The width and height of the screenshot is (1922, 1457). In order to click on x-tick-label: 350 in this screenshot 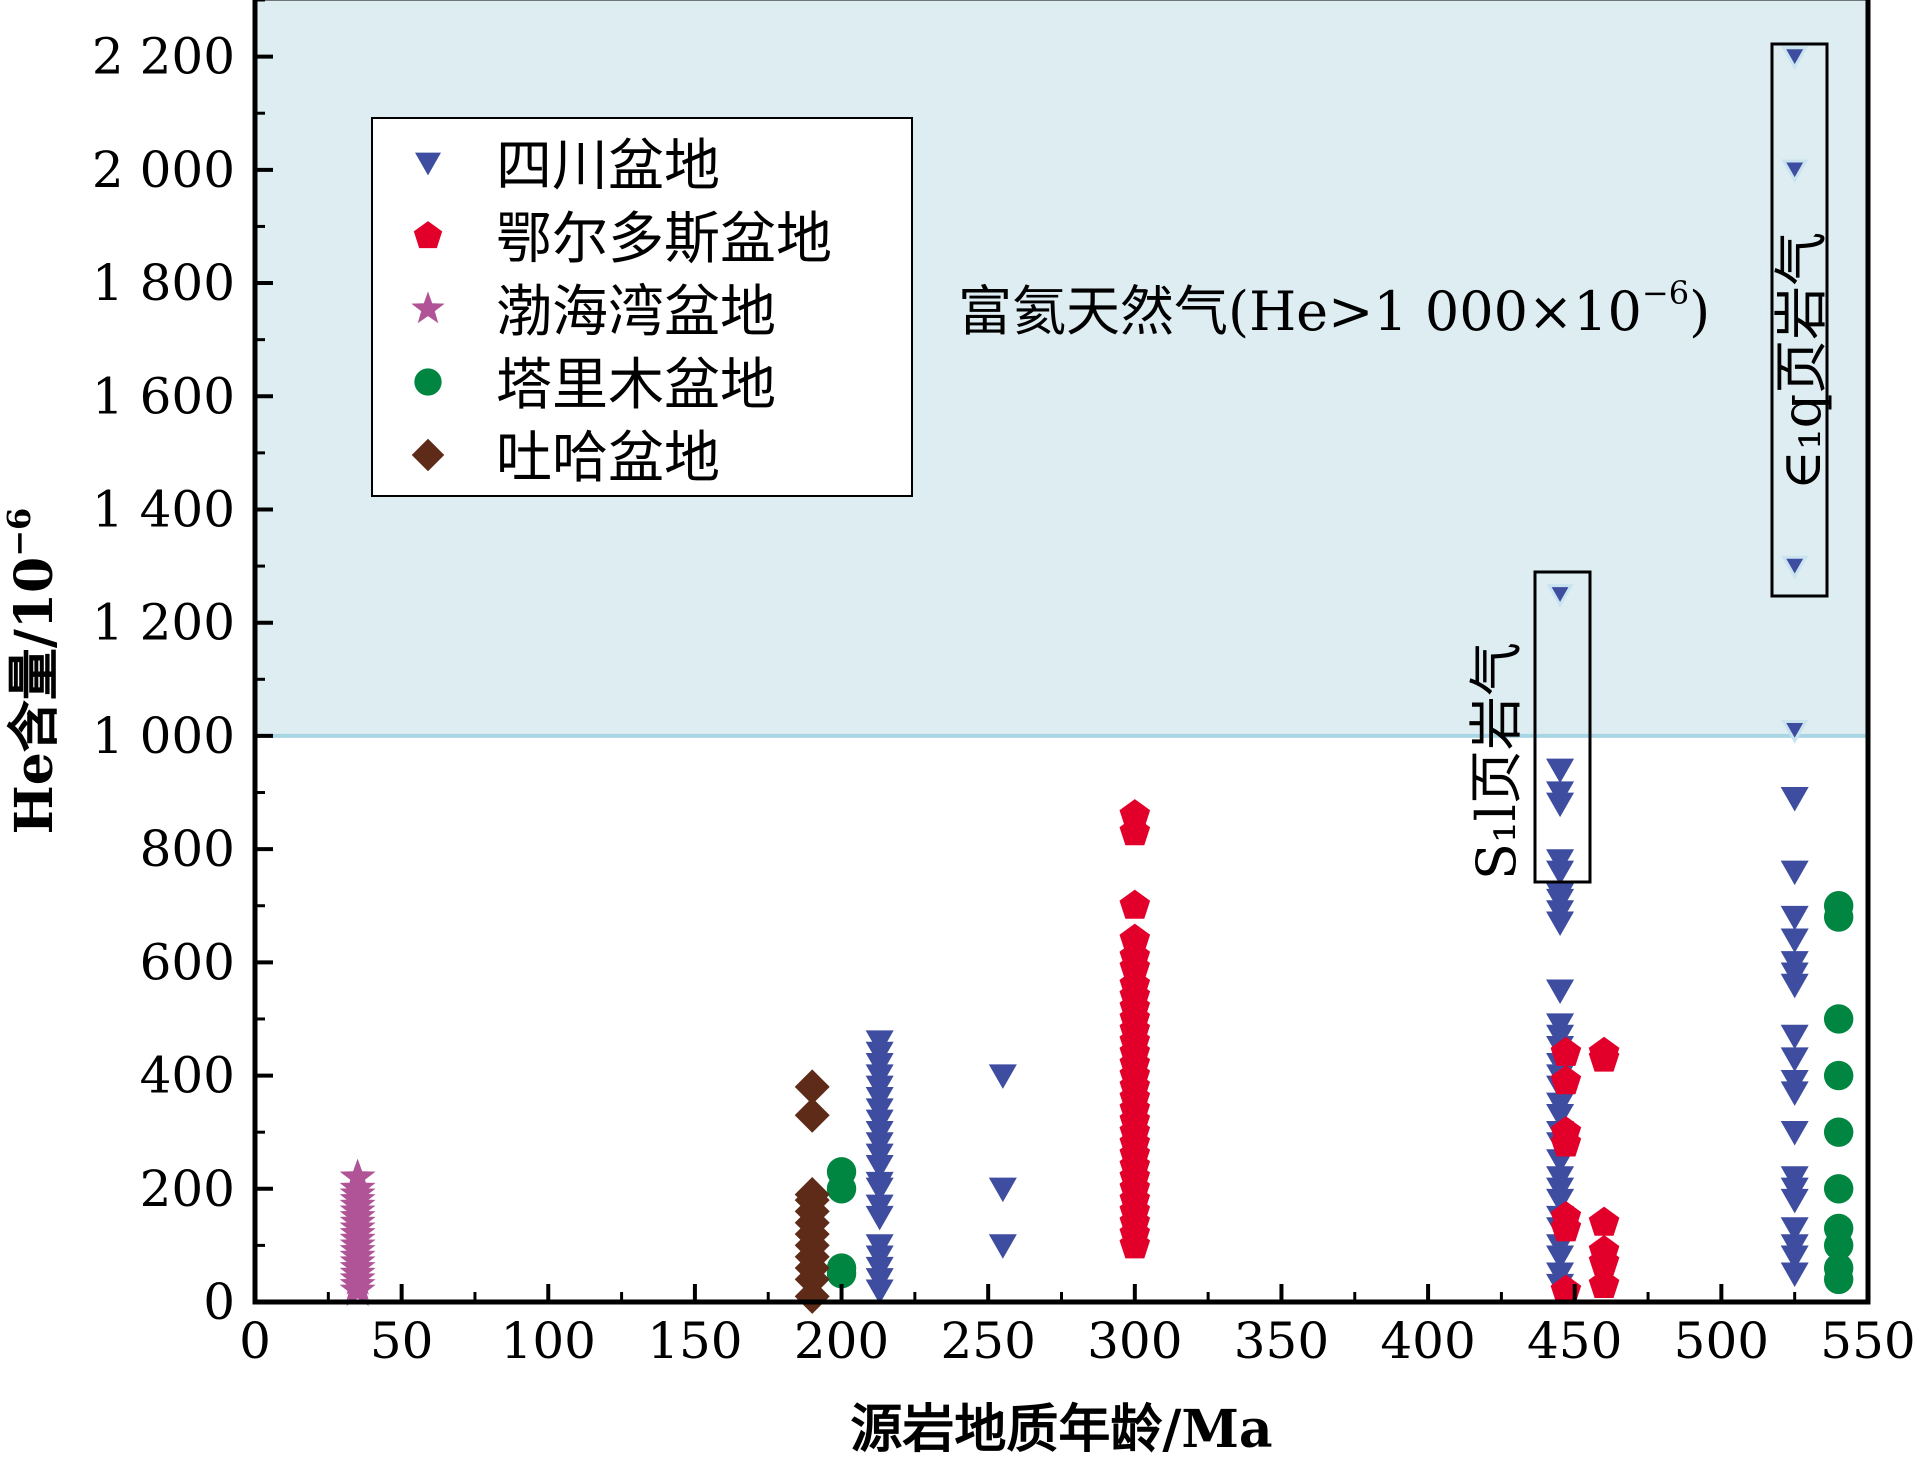, I will do `click(1281, 1341)`.